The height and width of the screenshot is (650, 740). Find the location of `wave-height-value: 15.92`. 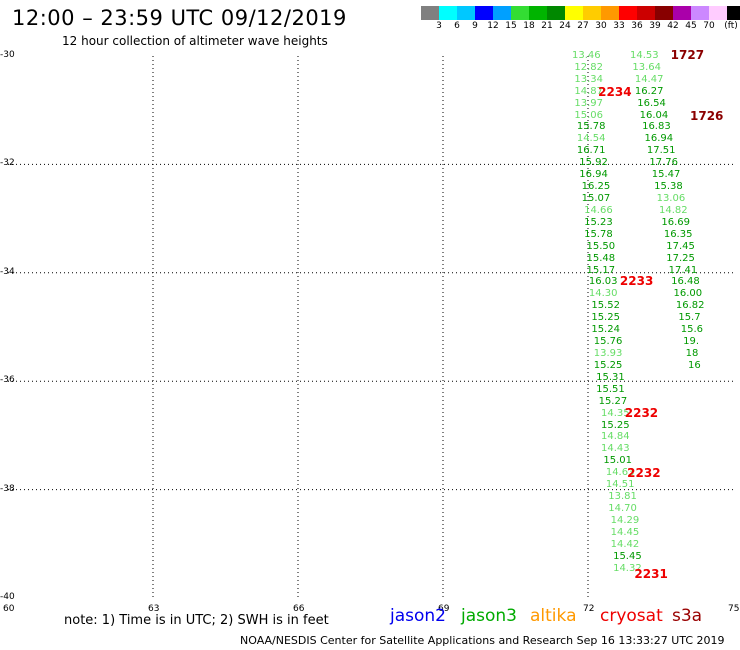

wave-height-value: 15.92 is located at coordinates (593, 163).